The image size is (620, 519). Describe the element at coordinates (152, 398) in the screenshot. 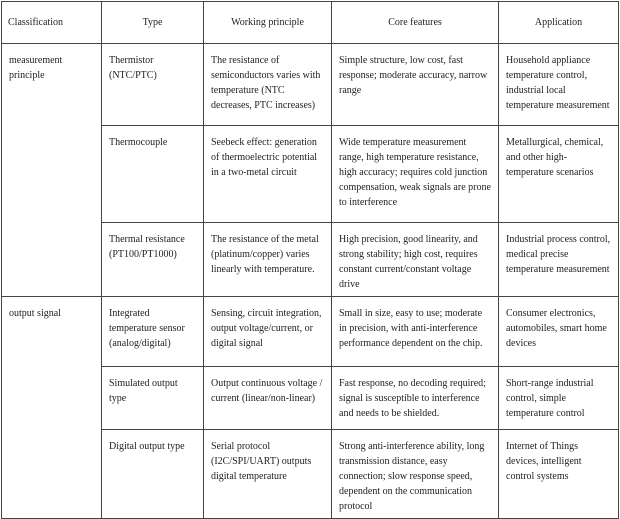

I see `type-cell: Simulated output type` at that location.